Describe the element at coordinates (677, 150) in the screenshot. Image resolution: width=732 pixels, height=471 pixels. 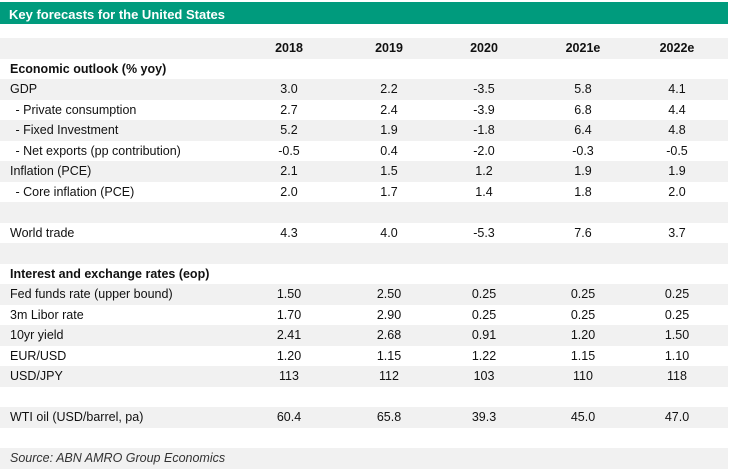
I see `cell-value: -0.5` at that location.